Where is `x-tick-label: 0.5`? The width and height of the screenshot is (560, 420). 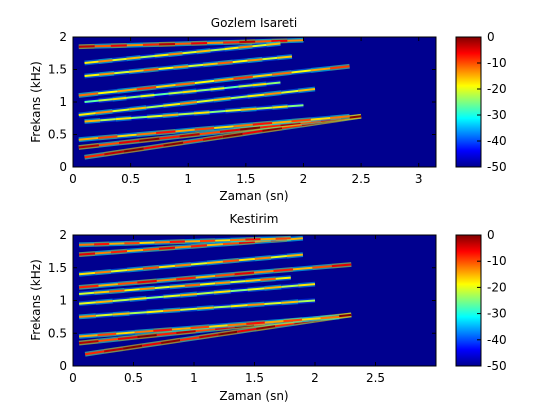
x-tick-label: 0.5 is located at coordinates (130, 179).